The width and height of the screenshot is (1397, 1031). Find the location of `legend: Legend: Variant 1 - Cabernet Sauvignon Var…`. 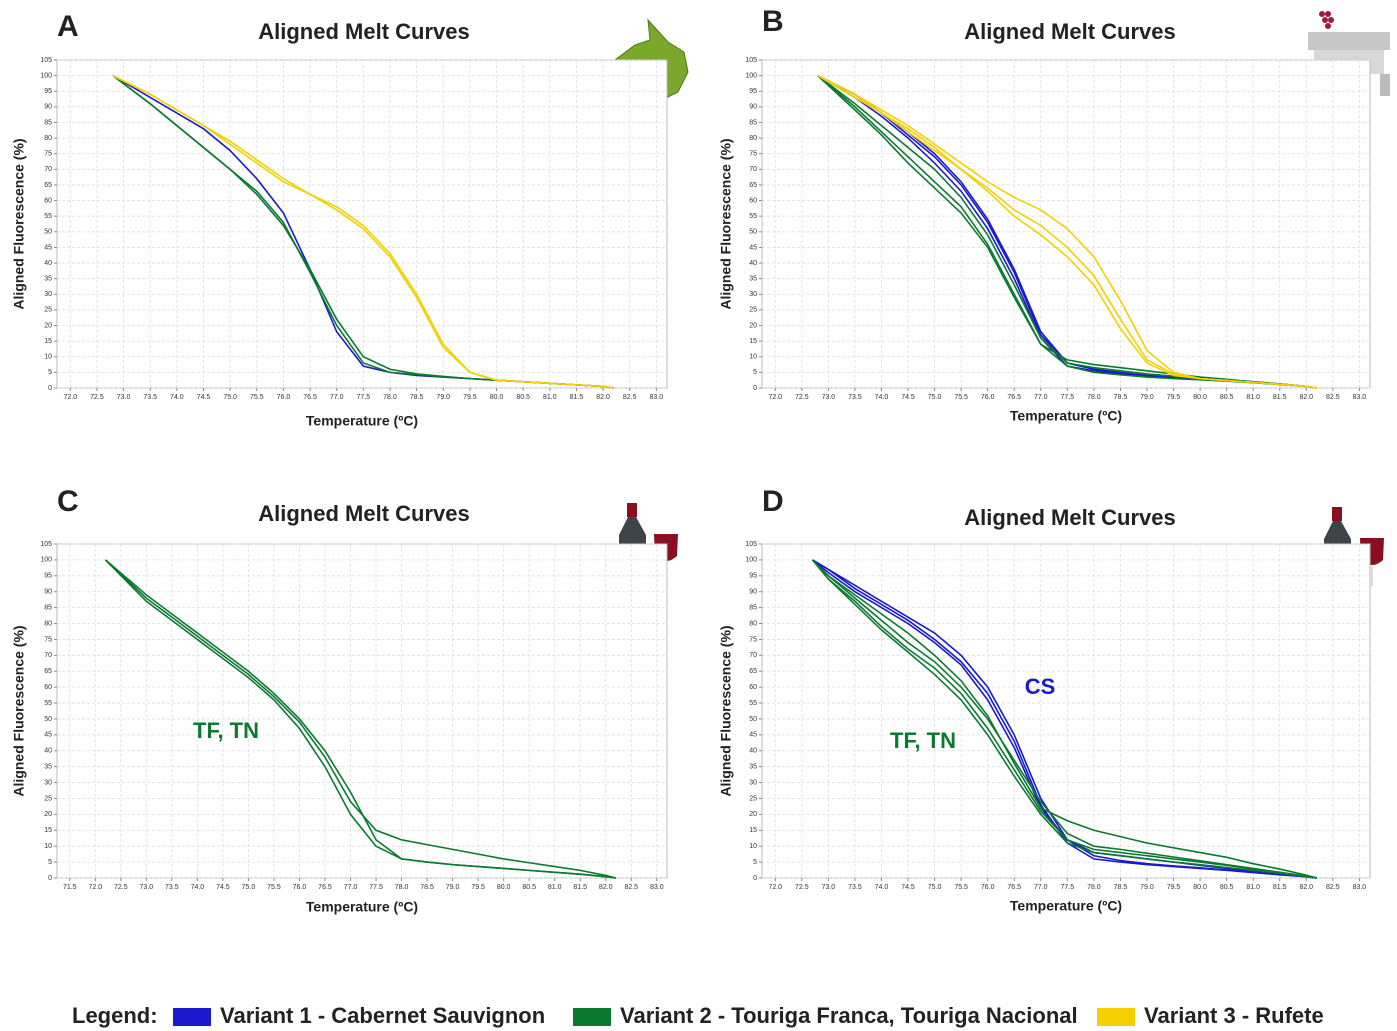

legend: Legend: Variant 1 - Cabernet Sauvignon Var… is located at coordinates (698, 1015).